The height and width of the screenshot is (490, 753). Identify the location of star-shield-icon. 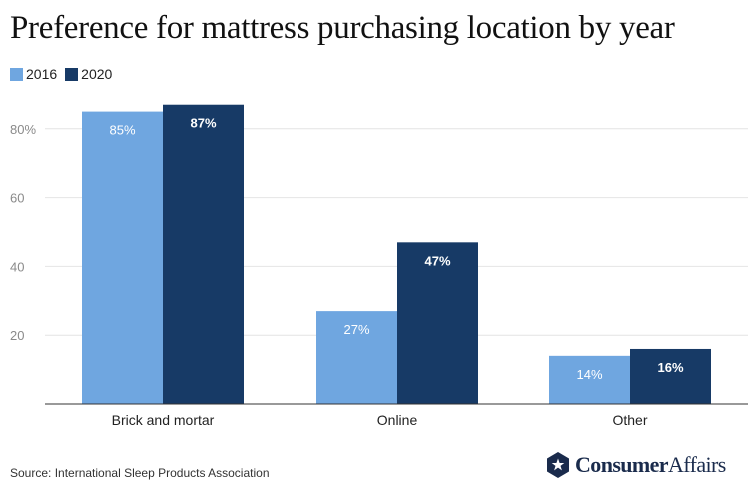
(558, 465).